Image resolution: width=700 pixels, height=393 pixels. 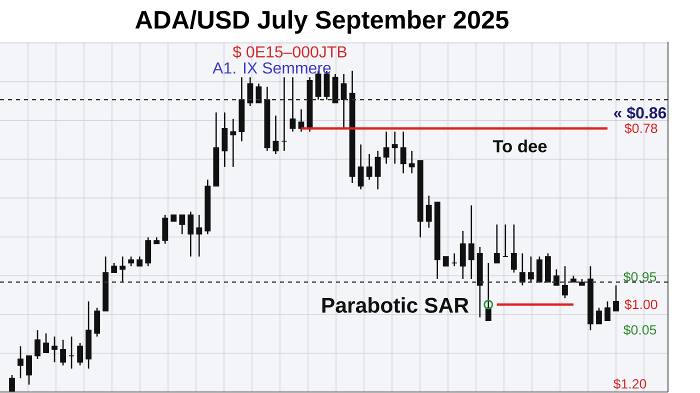 What do you see at coordinates (271, 68) in the screenshot?
I see `annotation: A1. IX Semmere` at bounding box center [271, 68].